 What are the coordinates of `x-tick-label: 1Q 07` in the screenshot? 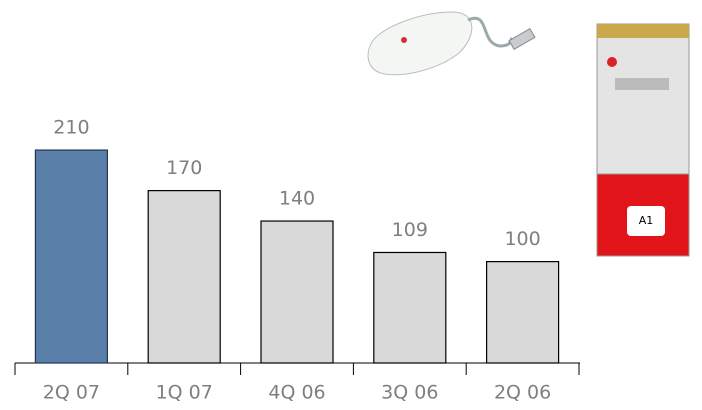 It's located at (184, 393).